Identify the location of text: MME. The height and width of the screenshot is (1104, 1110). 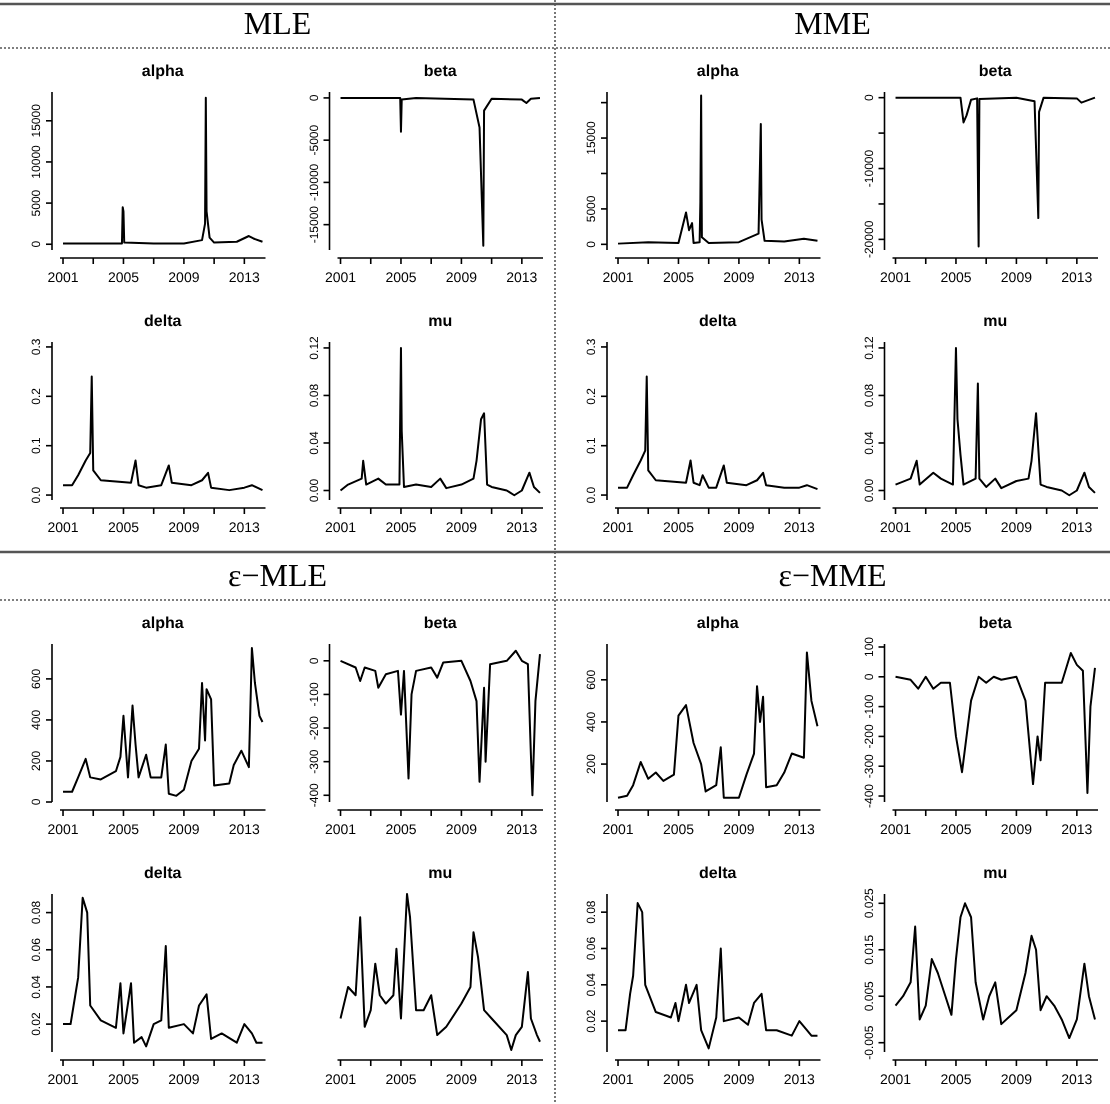
(832, 25).